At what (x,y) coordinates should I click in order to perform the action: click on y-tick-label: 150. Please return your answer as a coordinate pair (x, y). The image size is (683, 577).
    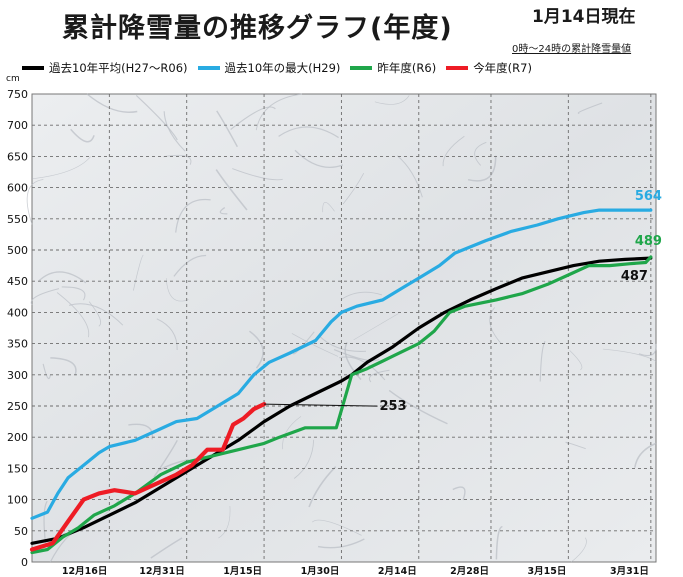
    Looking at the image, I should click on (17, 468).